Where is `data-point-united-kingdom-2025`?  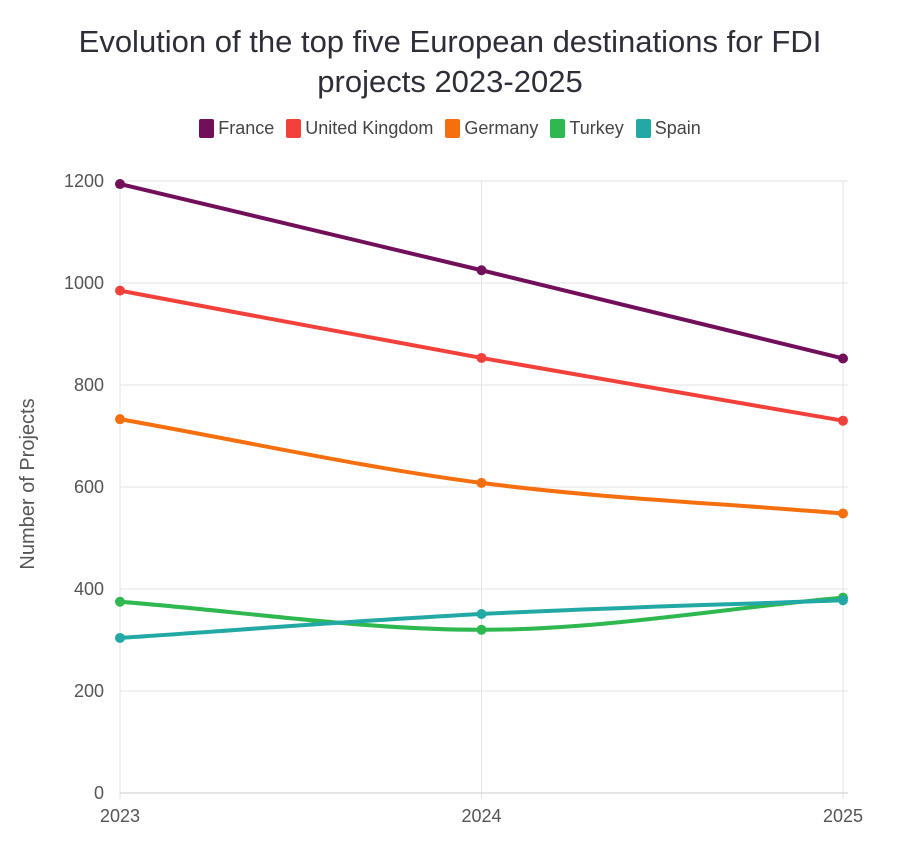 data-point-united-kingdom-2025 is located at coordinates (843, 420).